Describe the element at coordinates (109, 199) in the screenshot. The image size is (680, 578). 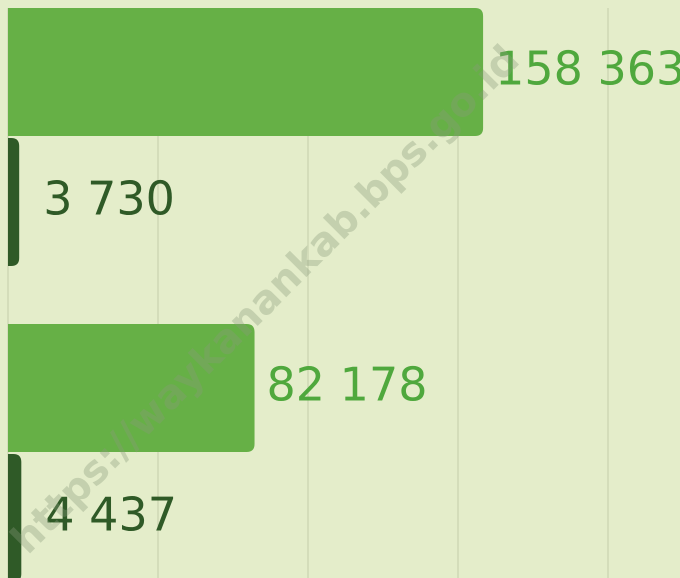
I see `value-label: 3 730` at that location.